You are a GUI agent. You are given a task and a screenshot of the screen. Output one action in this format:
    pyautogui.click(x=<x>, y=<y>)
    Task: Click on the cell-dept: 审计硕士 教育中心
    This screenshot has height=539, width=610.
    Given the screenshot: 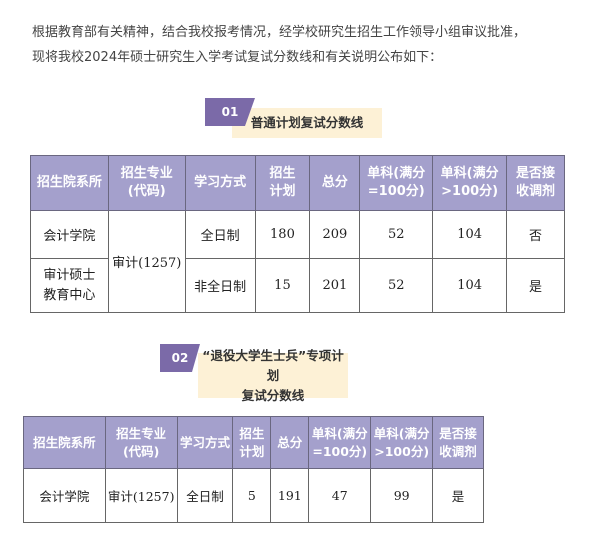 What is the action you would take?
    pyautogui.click(x=69, y=285)
    